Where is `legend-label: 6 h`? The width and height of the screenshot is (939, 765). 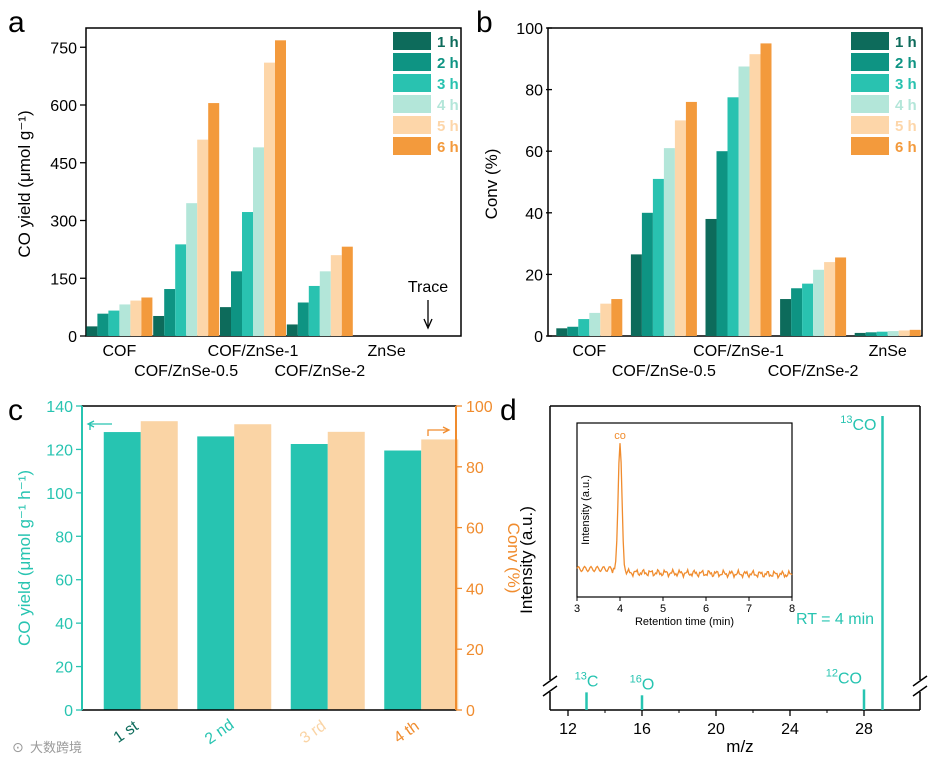 legend-label: 6 h is located at coordinates (906, 147).